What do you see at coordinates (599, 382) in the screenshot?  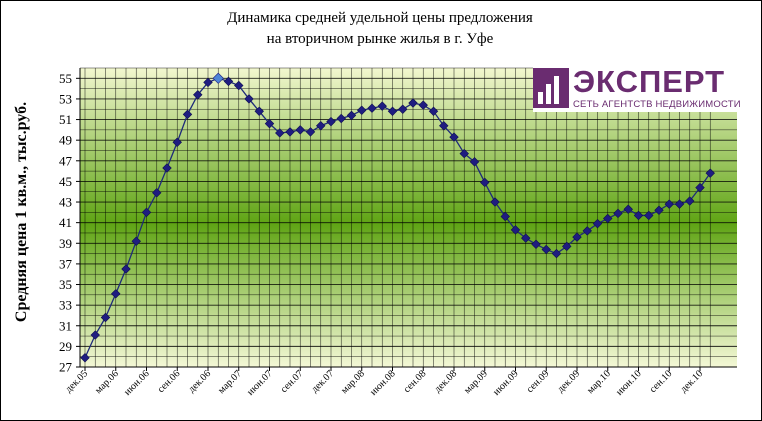 I see `x-tick-label: мар.10` at bounding box center [599, 382].